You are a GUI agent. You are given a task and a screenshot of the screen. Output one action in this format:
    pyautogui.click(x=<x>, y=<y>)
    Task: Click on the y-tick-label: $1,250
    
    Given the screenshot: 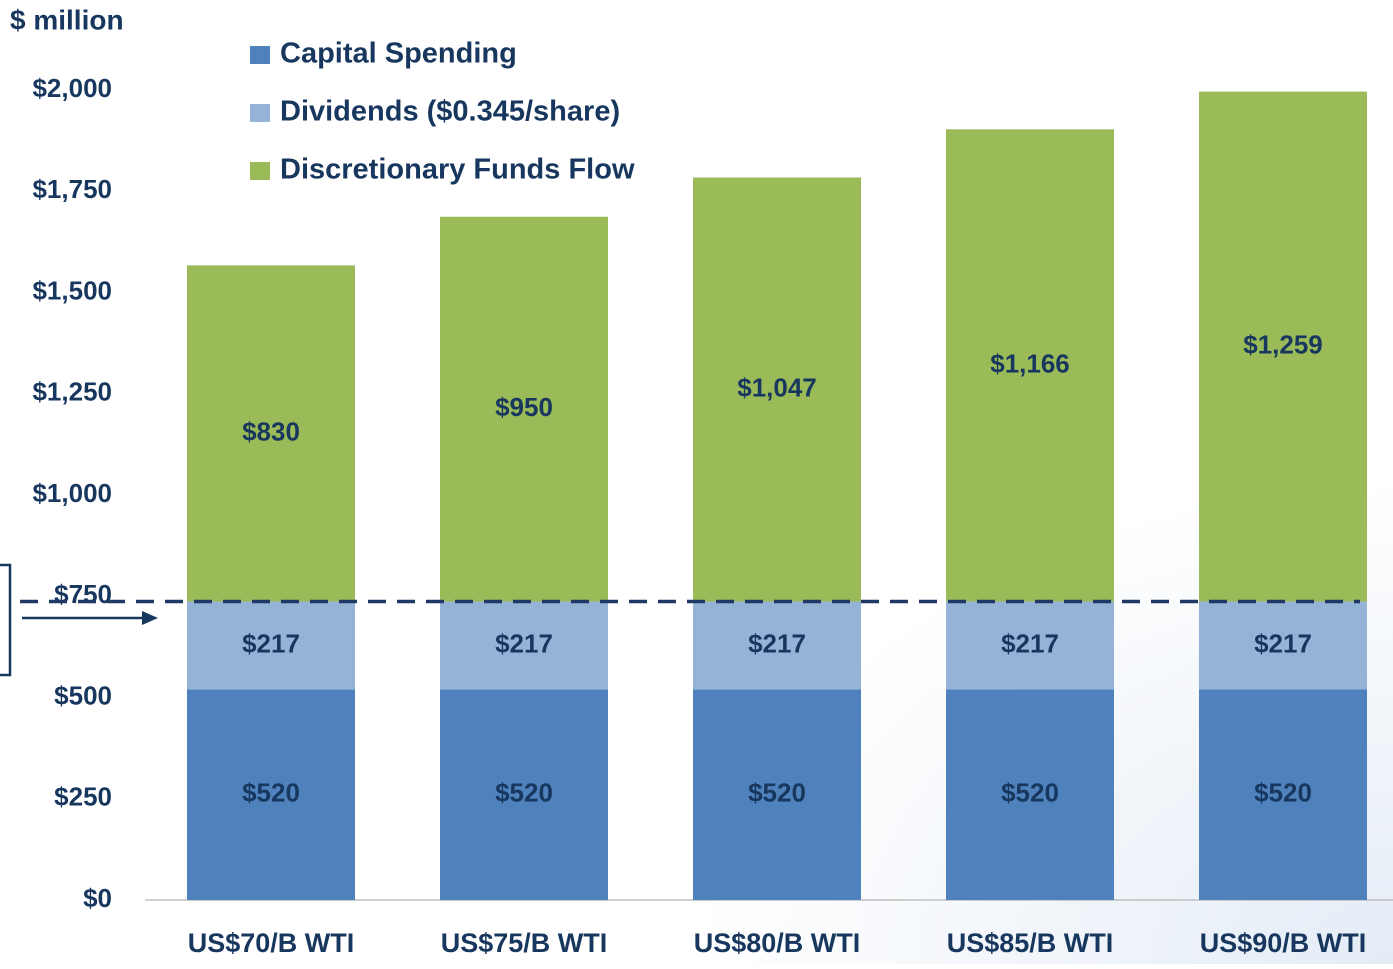 What is the action you would take?
    pyautogui.click(x=72, y=392)
    